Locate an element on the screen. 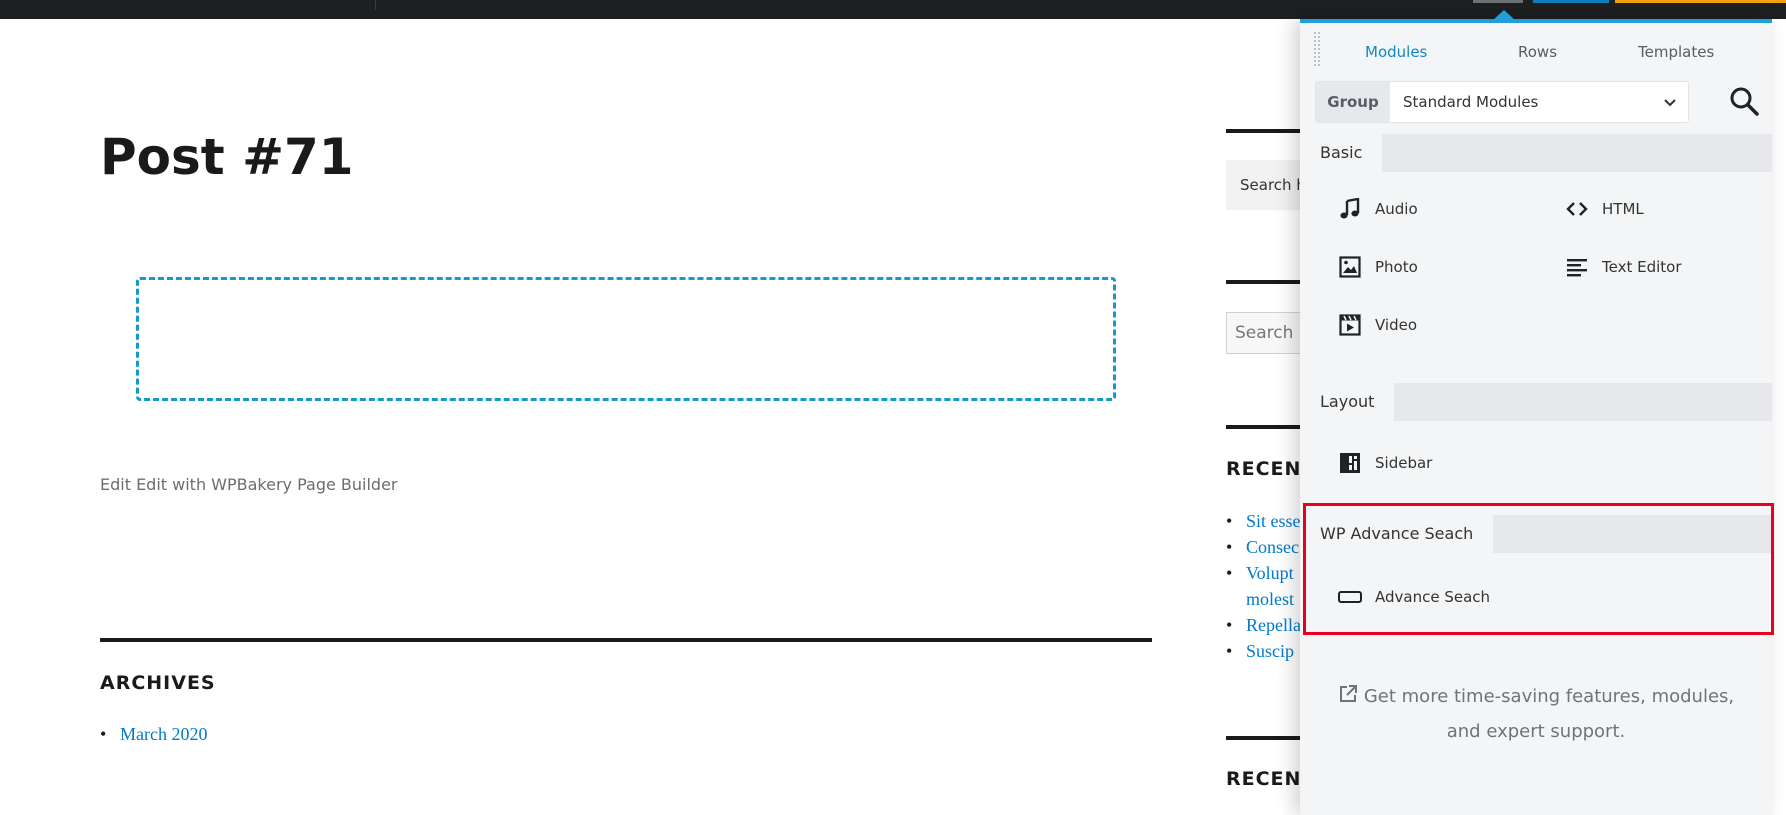 The height and width of the screenshot is (815, 1786). drag-handle-icon is located at coordinates (1316, 49).